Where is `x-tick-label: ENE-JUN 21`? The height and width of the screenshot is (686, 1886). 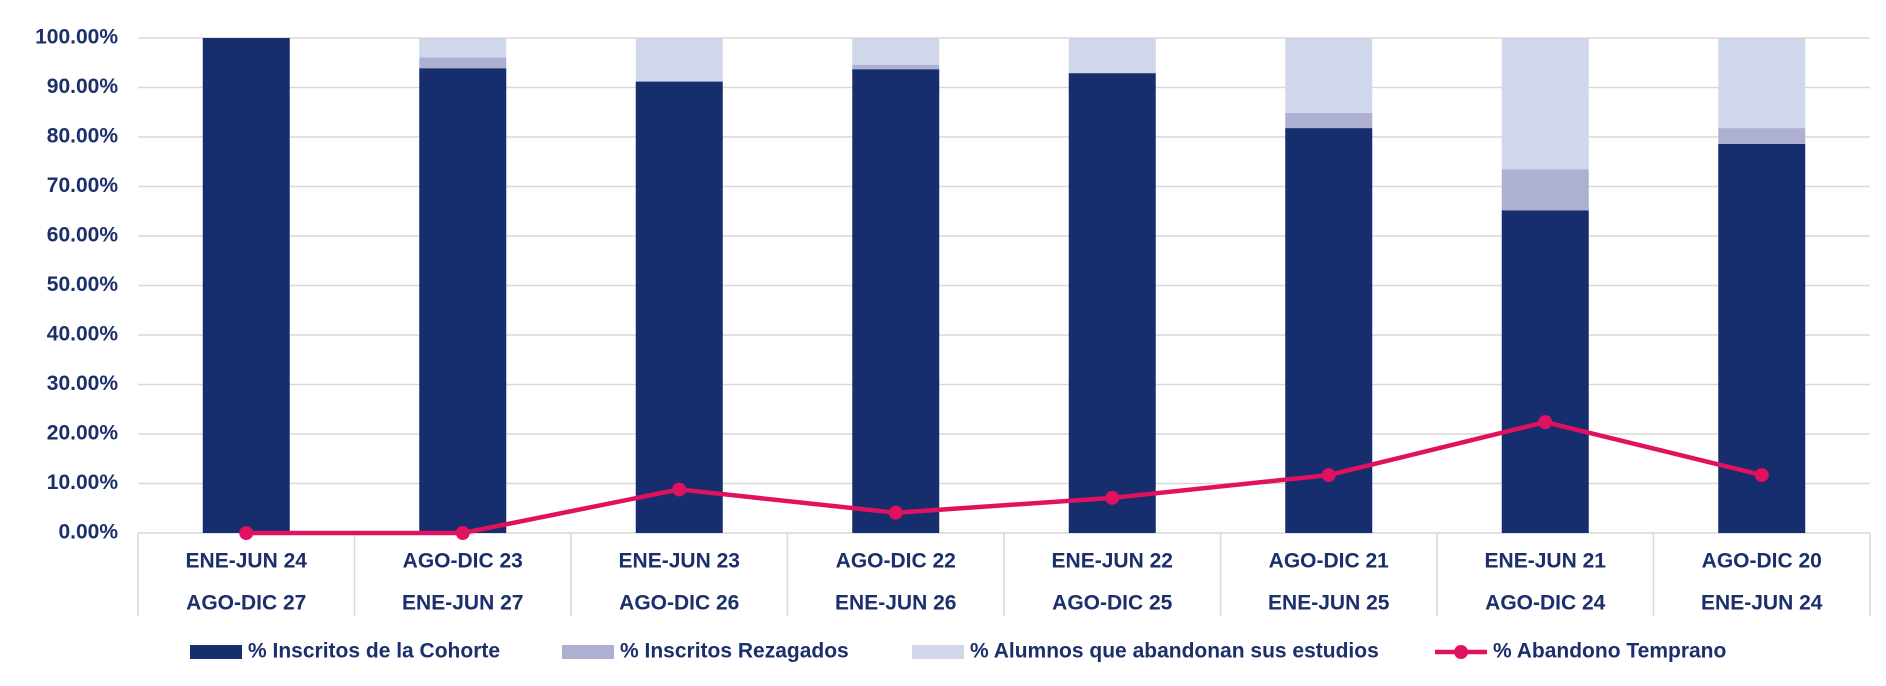
x-tick-label: ENE-JUN 21 is located at coordinates (1546, 561).